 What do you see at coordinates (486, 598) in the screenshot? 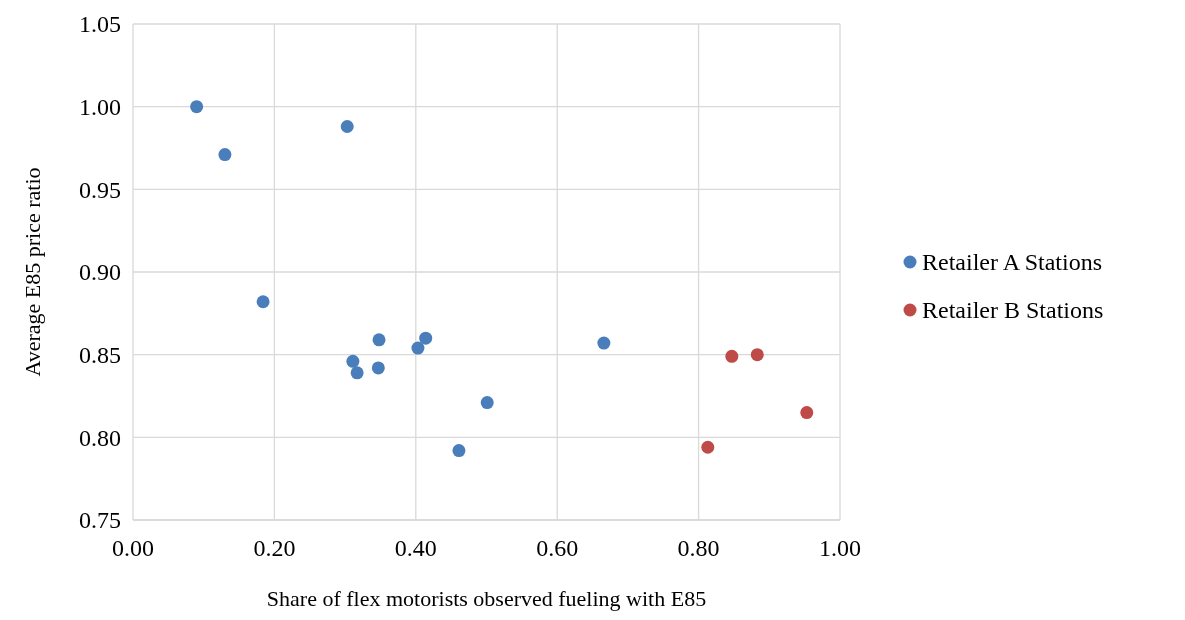
I see `x-axis-title: Share of flex motorists observed fueling with E85` at bounding box center [486, 598].